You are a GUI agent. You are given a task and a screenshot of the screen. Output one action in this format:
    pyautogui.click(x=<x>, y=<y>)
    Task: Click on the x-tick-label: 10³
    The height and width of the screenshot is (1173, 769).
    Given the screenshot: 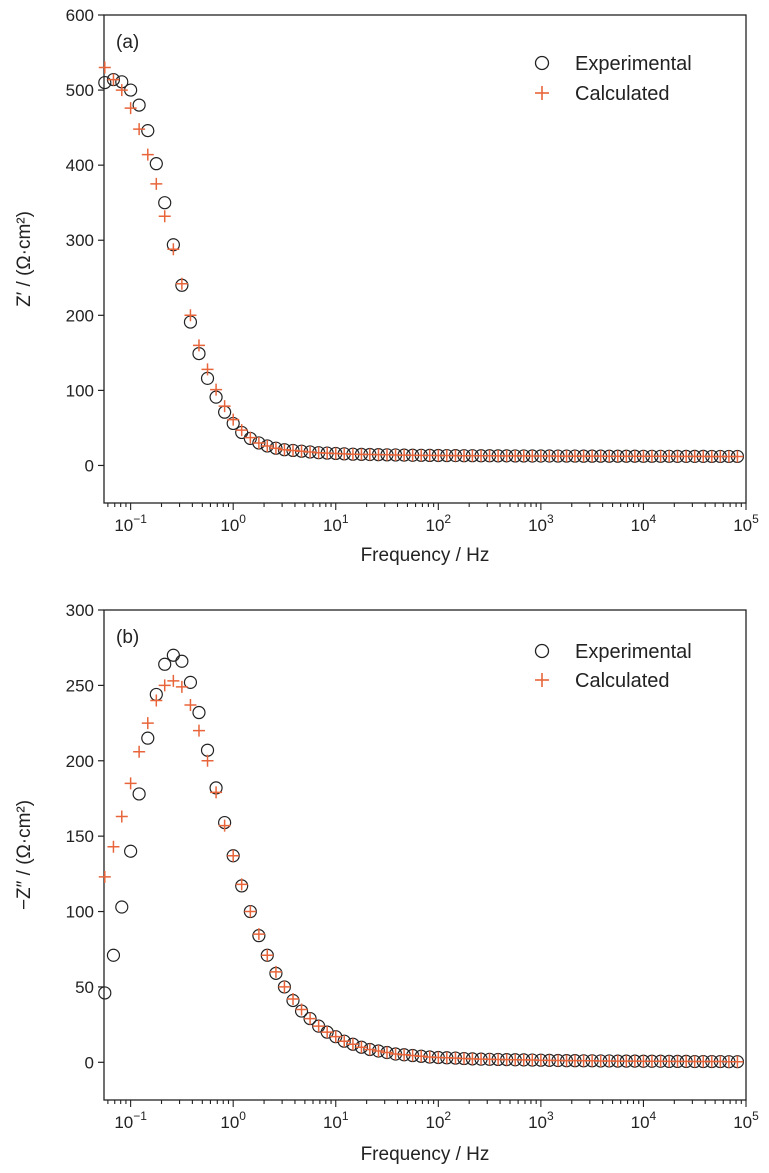 What is the action you would take?
    pyautogui.click(x=541, y=523)
    